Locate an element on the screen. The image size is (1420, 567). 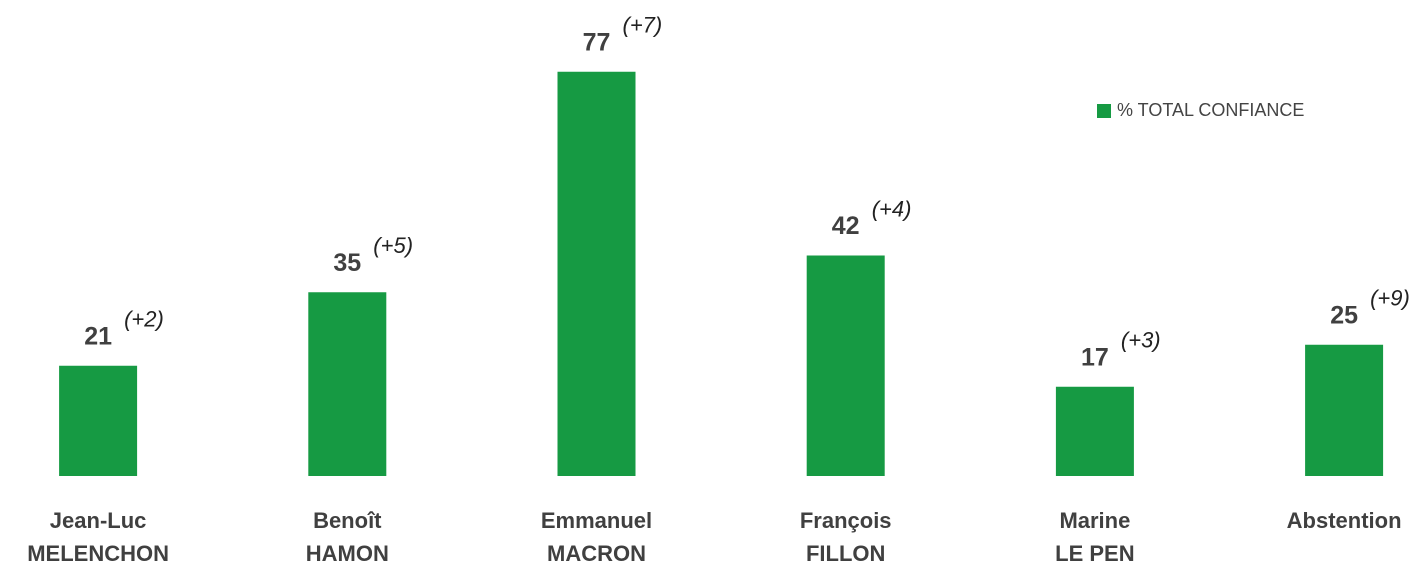
legend-label: % TOTAL CONFIANCE is located at coordinates (1210, 110).